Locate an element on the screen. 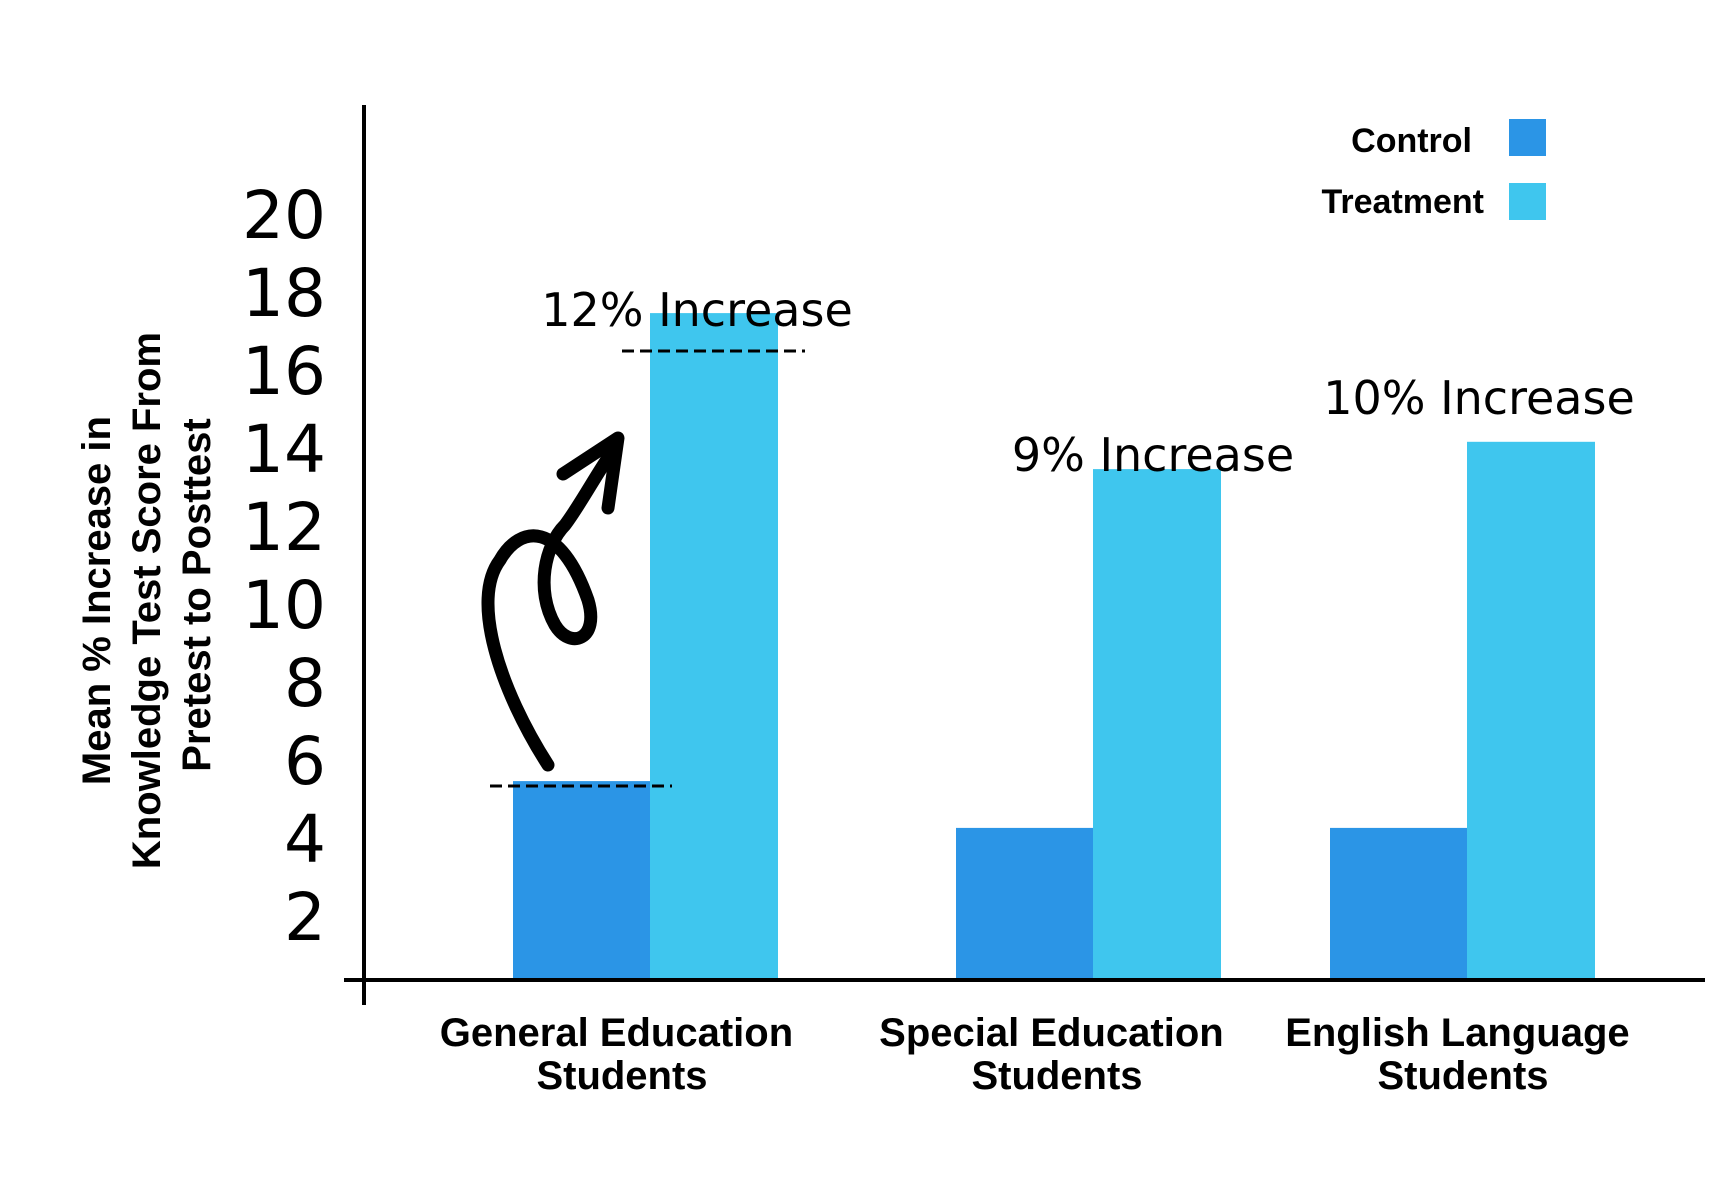 Image resolution: width=1718 pixels, height=1195 pixels. y-tick-label: 14 is located at coordinates (284, 449).